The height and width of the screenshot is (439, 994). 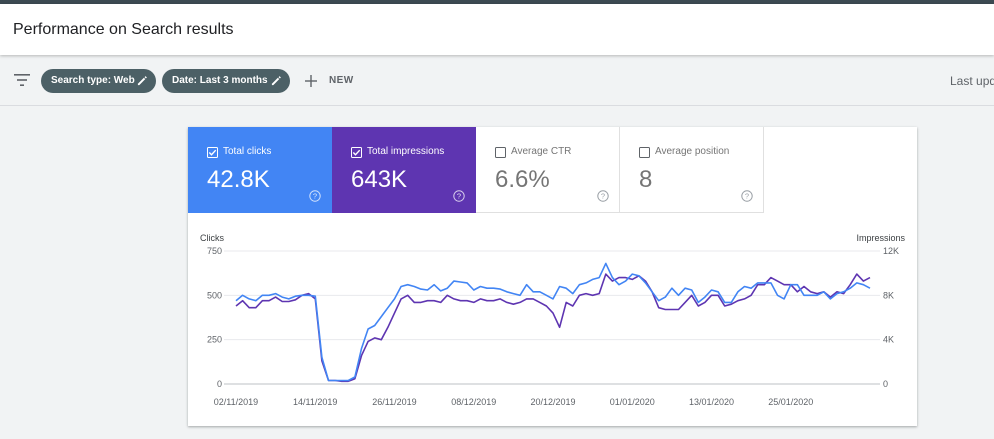 I want to click on average-position-value: 8, so click(x=646, y=179).